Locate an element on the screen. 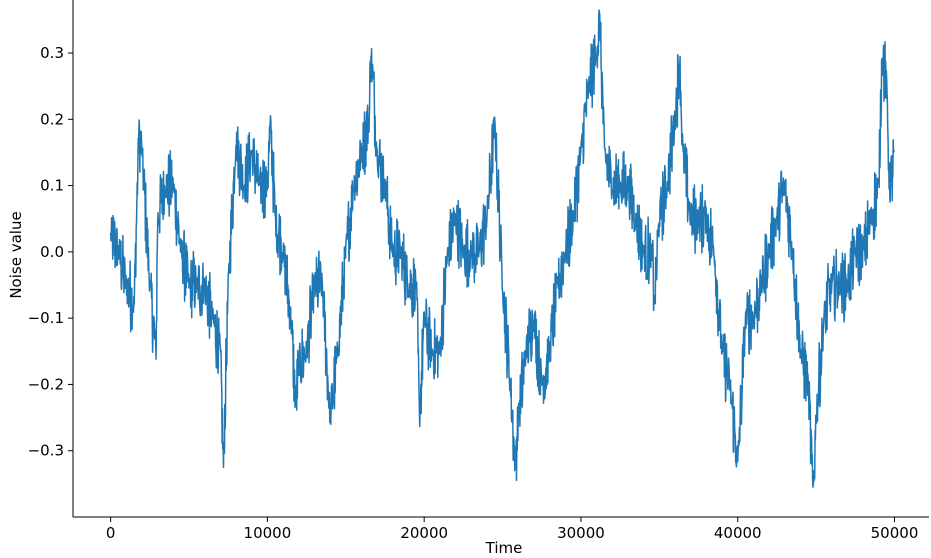 The height and width of the screenshot is (558, 931). y-tick-label: −0.3 is located at coordinates (46, 451).